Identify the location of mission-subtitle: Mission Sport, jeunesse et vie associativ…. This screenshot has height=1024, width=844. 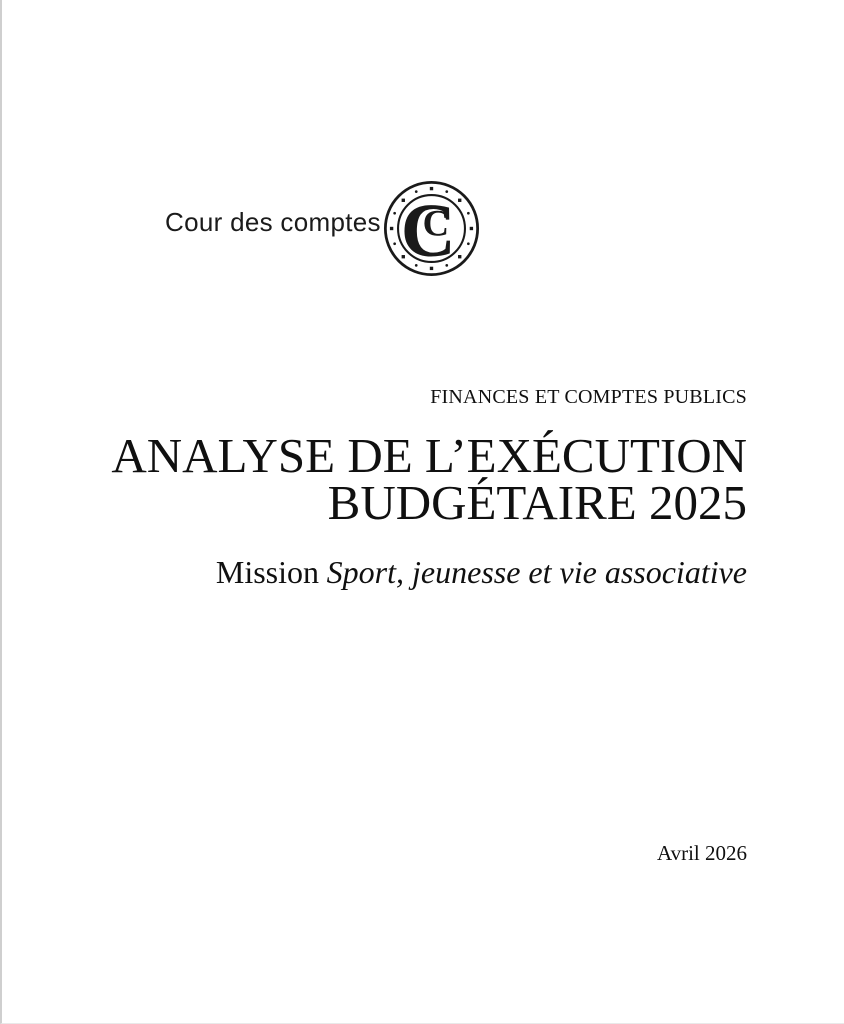
(481, 572).